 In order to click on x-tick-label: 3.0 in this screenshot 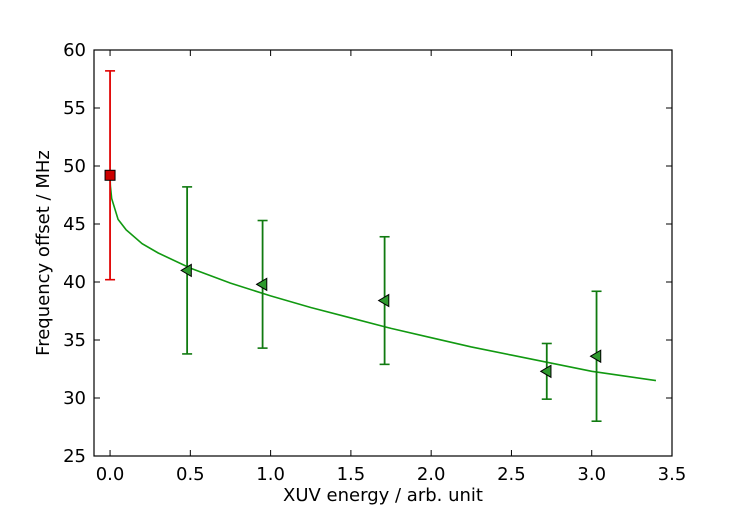, I will do `click(591, 474)`.